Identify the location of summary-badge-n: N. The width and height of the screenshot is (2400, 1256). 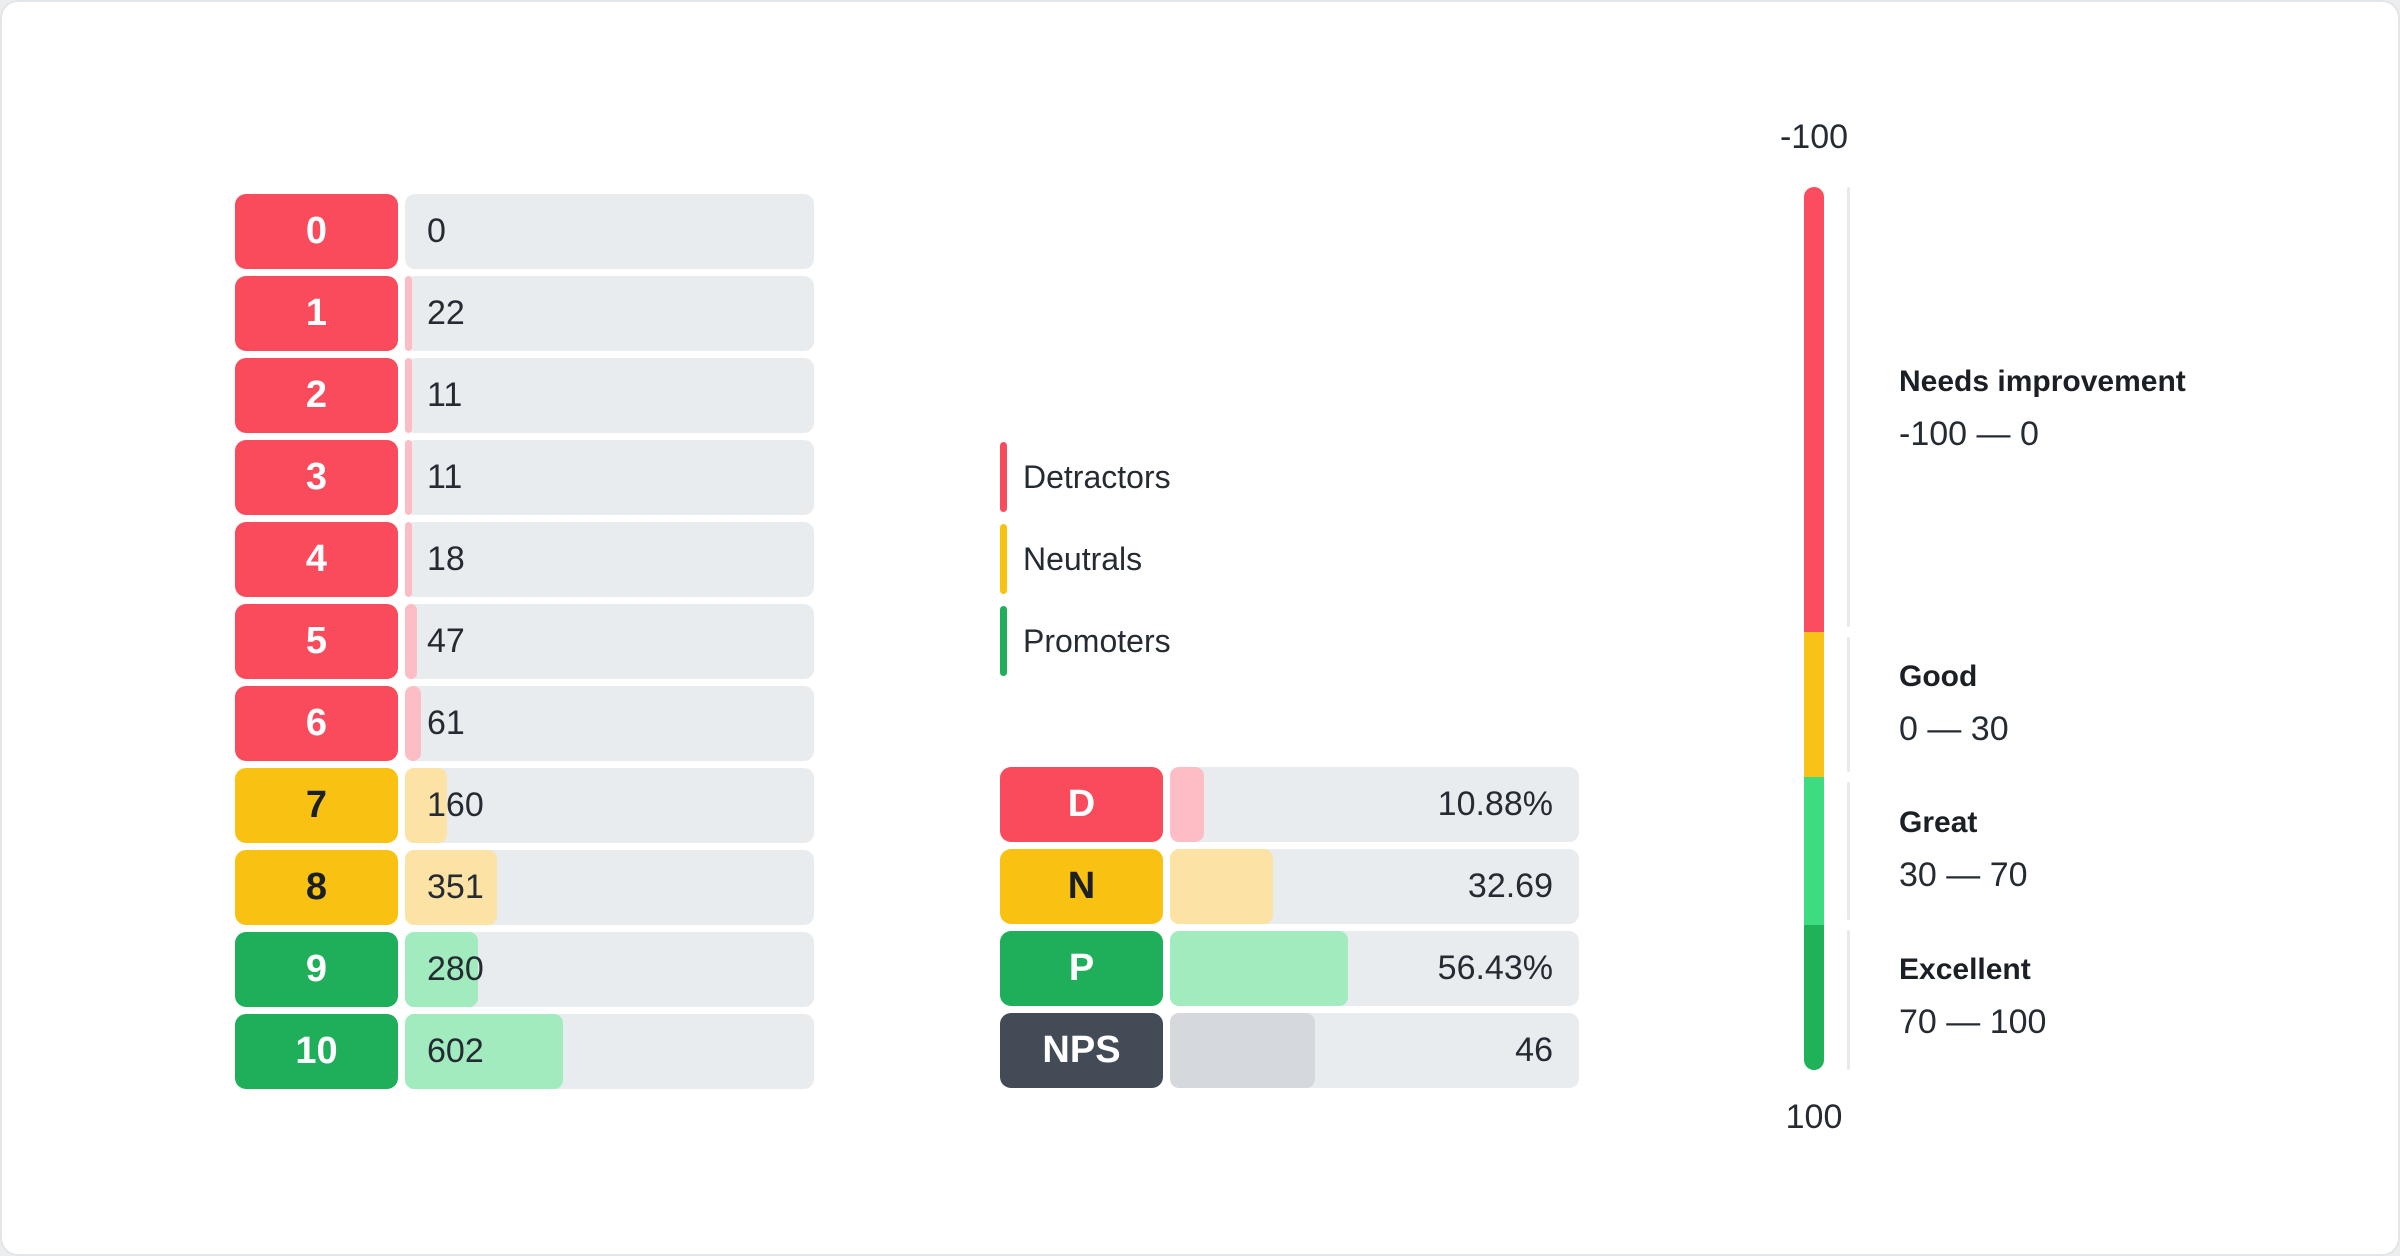
(1081, 886).